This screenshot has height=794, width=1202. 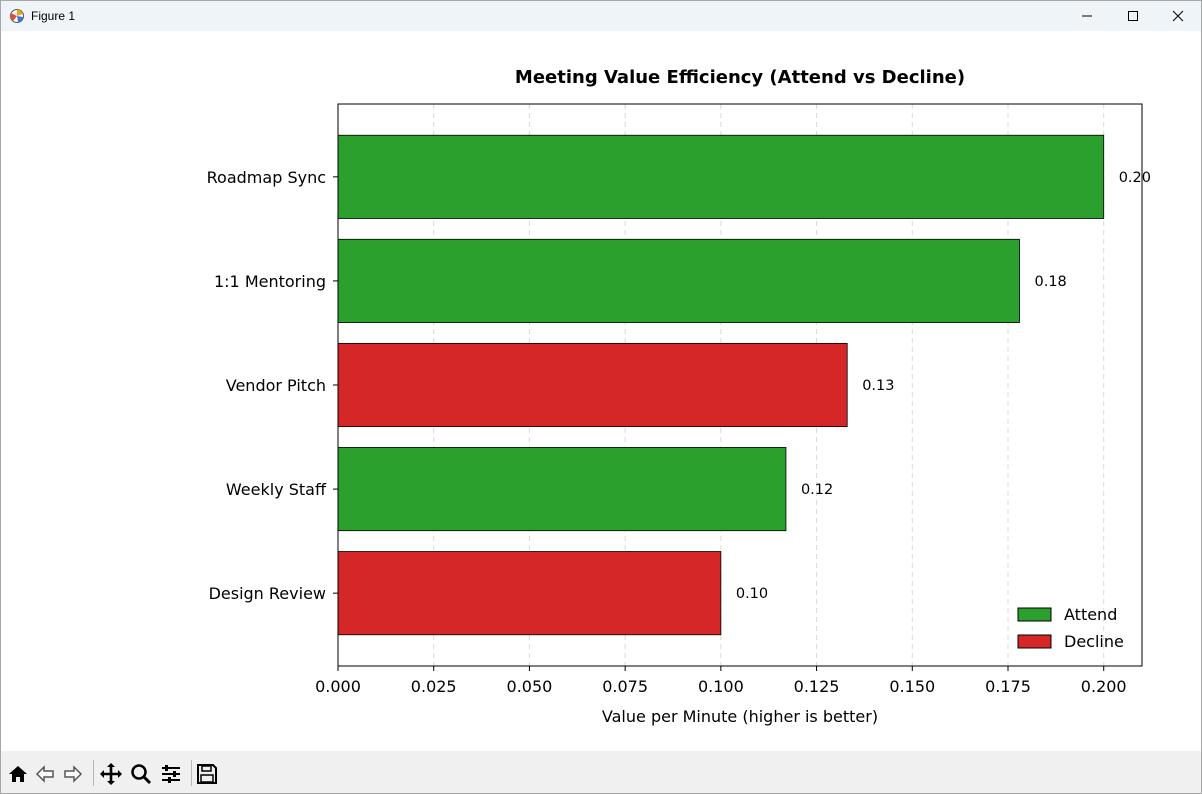 I want to click on pan-icon, so click(x=111, y=774).